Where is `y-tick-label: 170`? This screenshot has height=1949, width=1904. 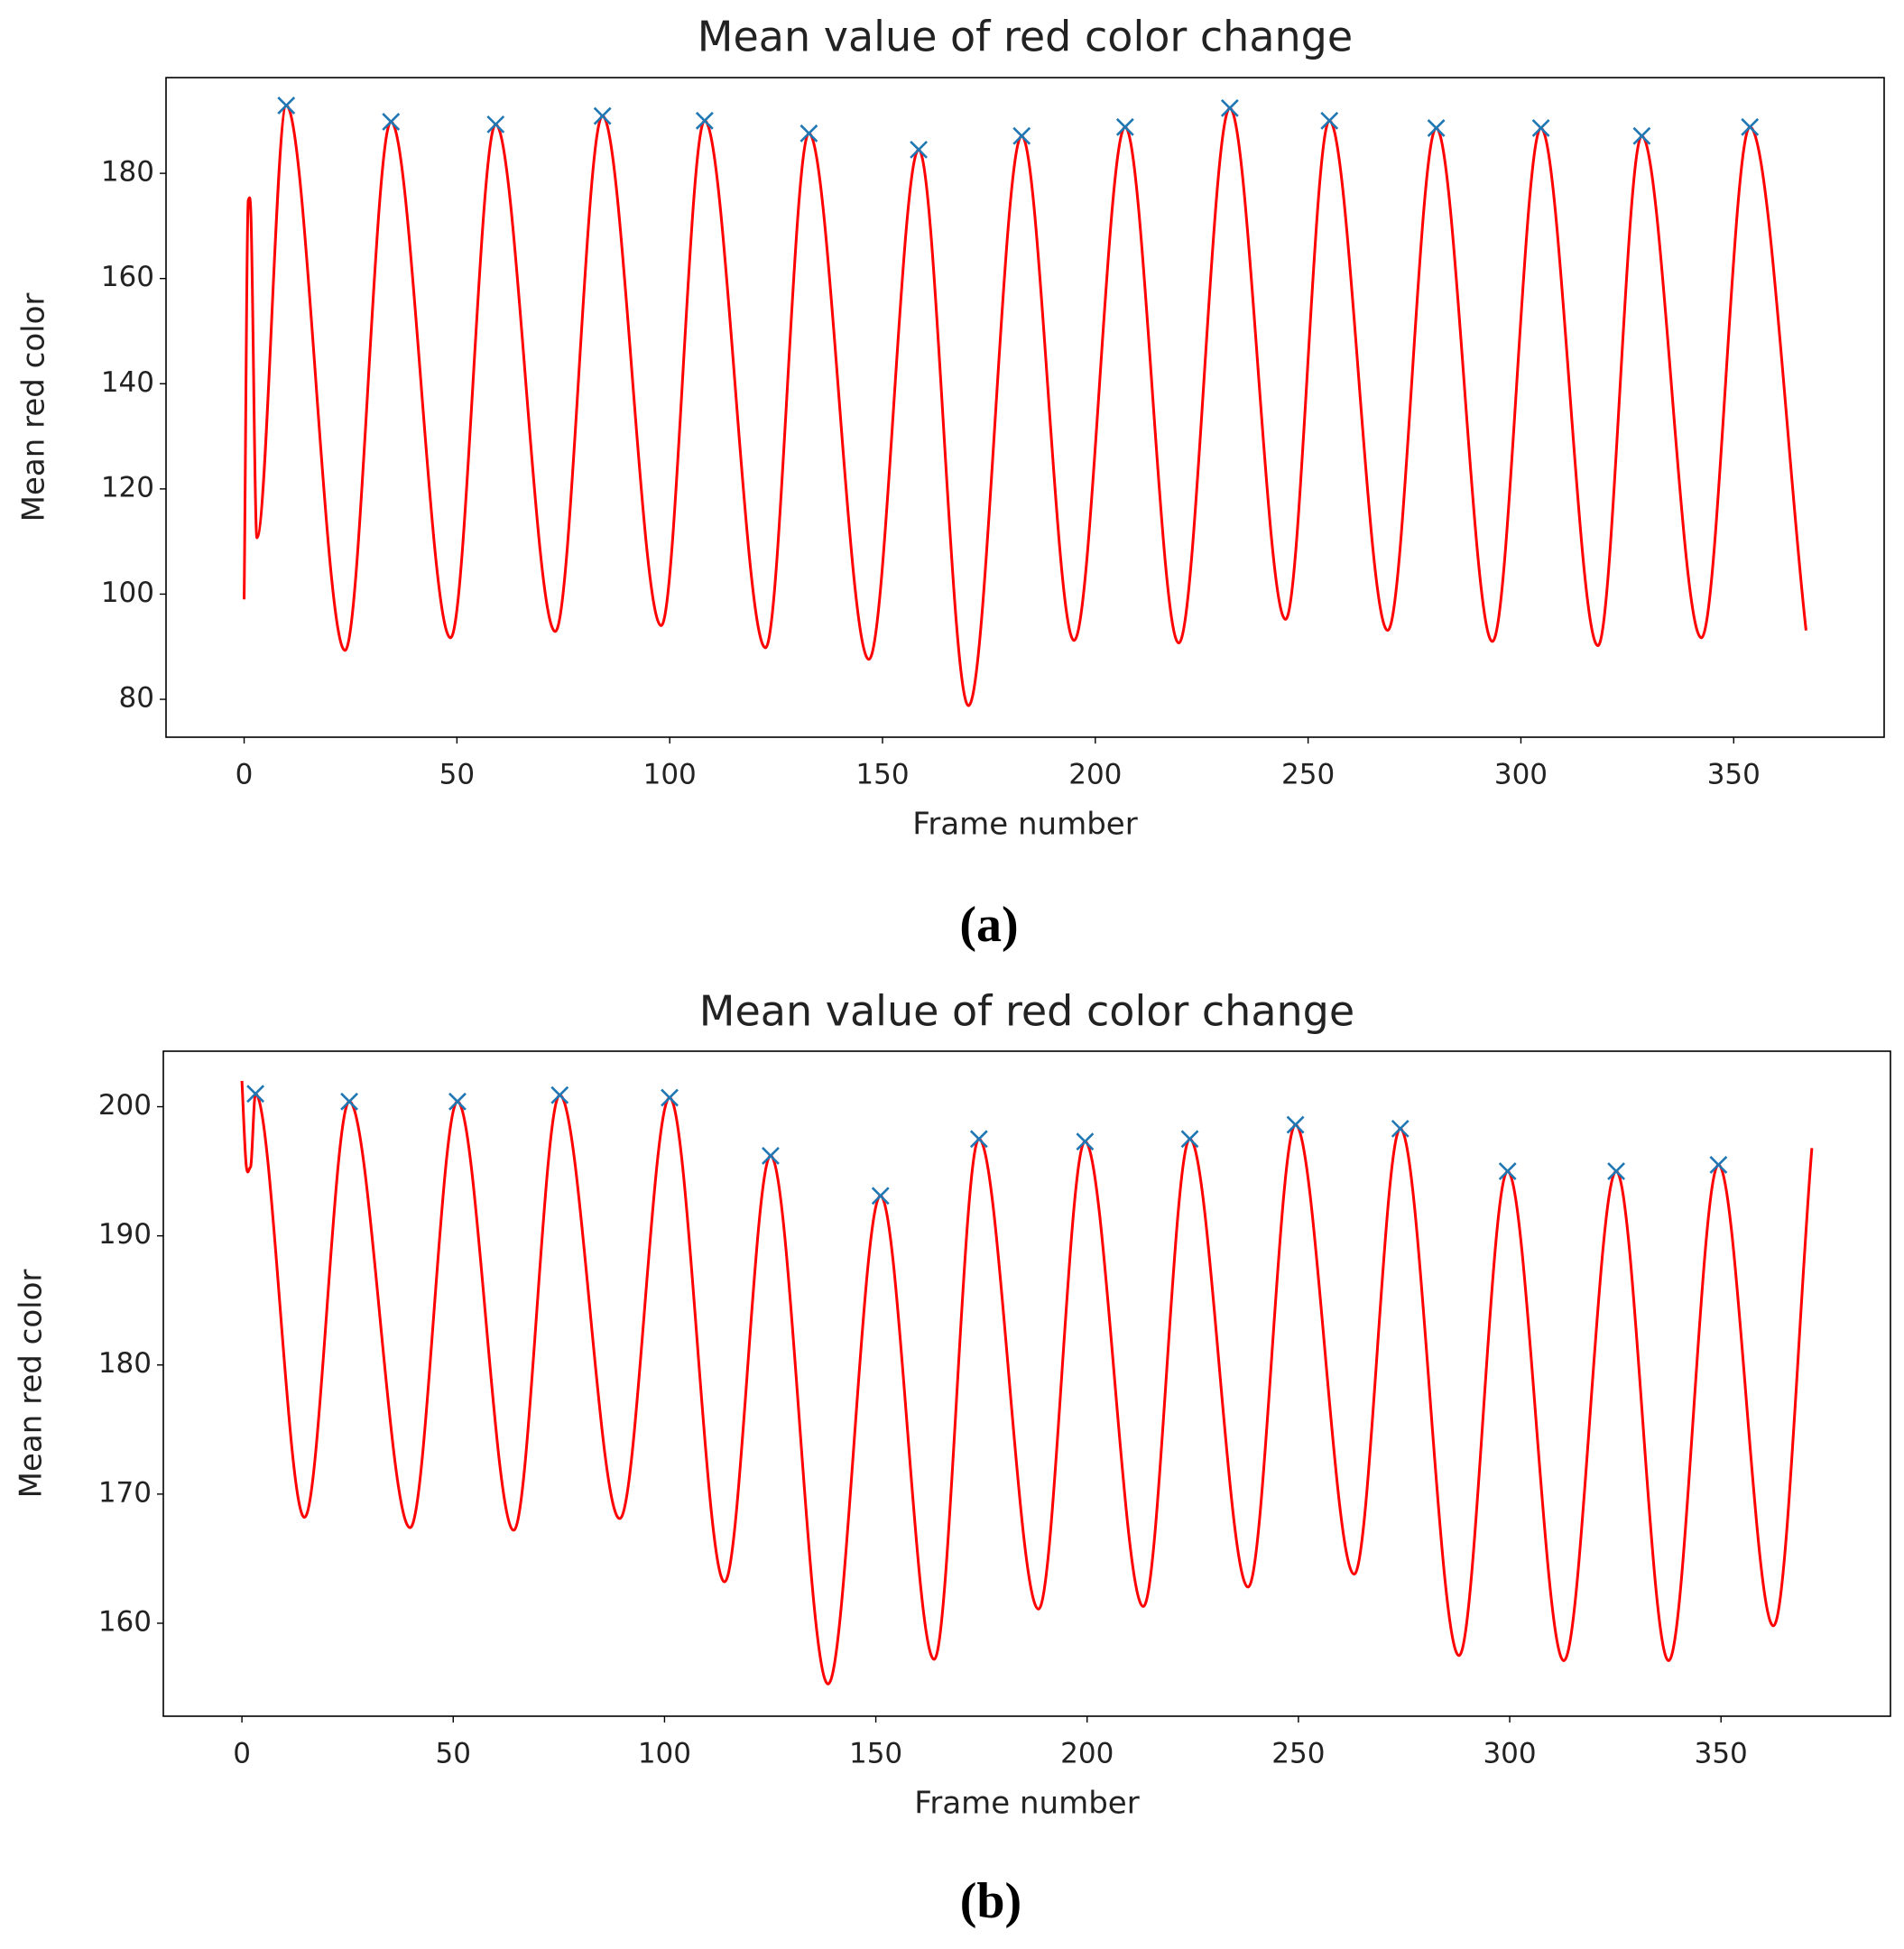 y-tick-label: 170 is located at coordinates (125, 1492).